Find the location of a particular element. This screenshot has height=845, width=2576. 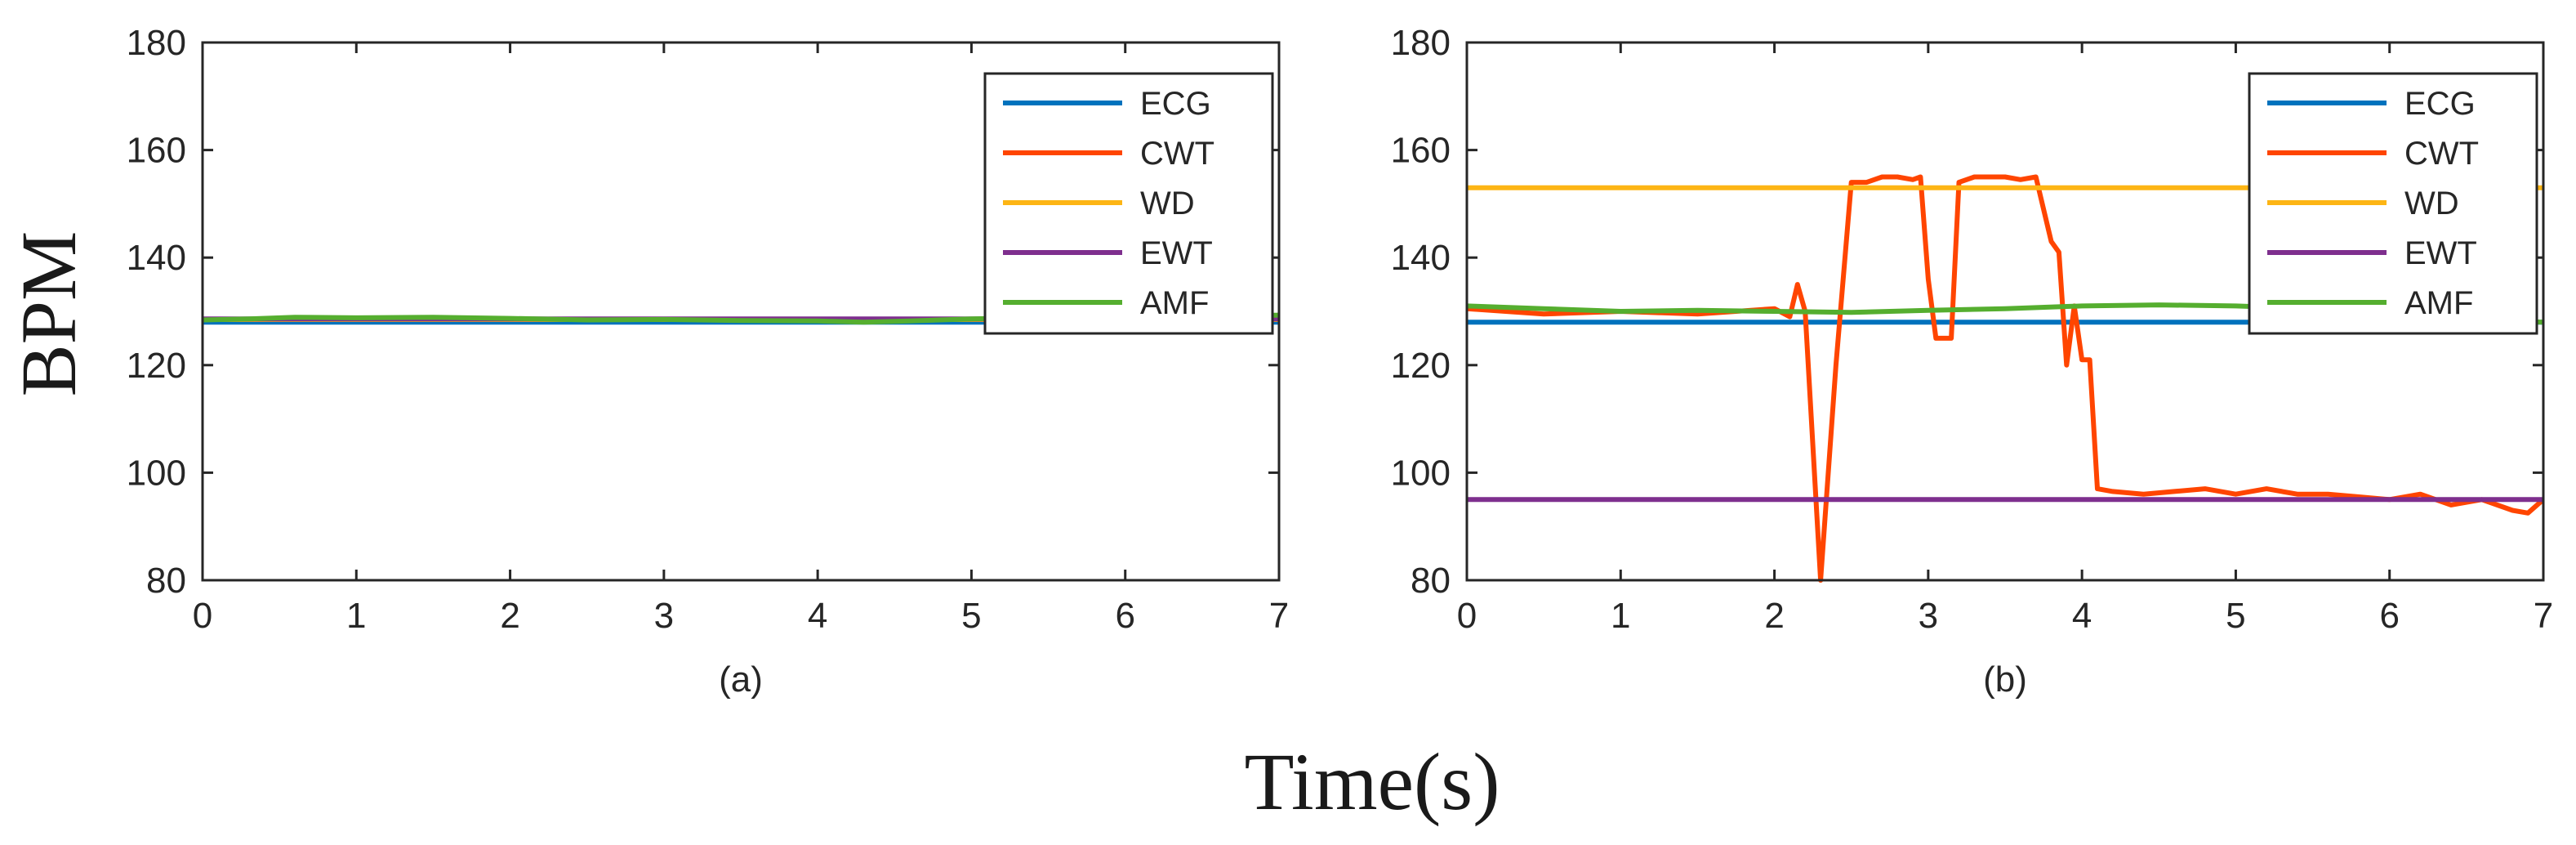

y-axis-title: BPM is located at coordinates (48, 314).